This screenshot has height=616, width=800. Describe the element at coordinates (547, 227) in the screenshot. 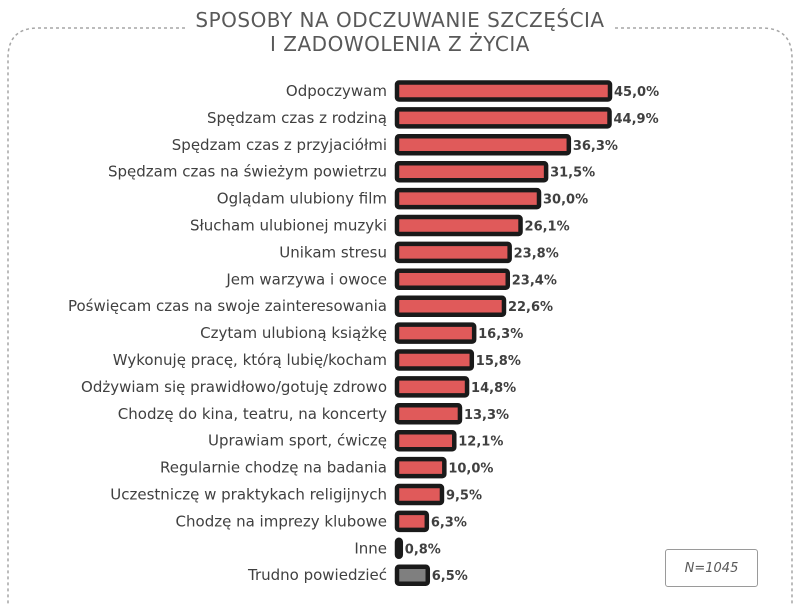

I see `value-label-6: 26,1%` at that location.